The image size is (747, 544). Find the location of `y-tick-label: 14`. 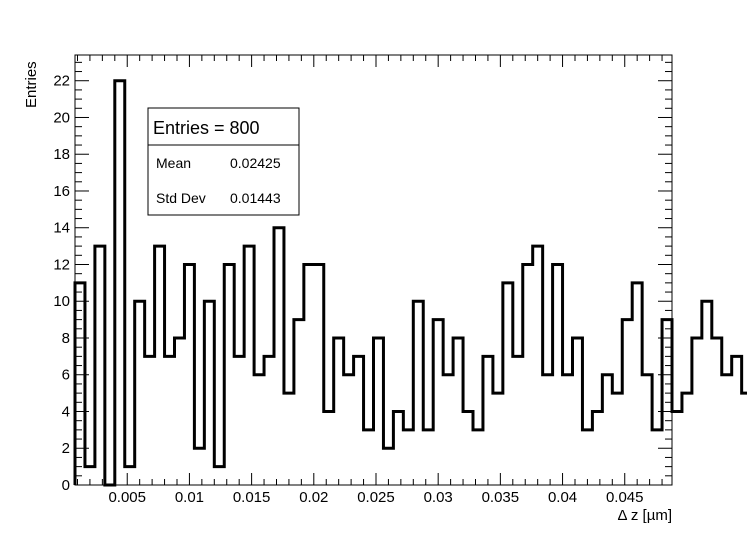

y-tick-label: 14 is located at coordinates (61, 228).